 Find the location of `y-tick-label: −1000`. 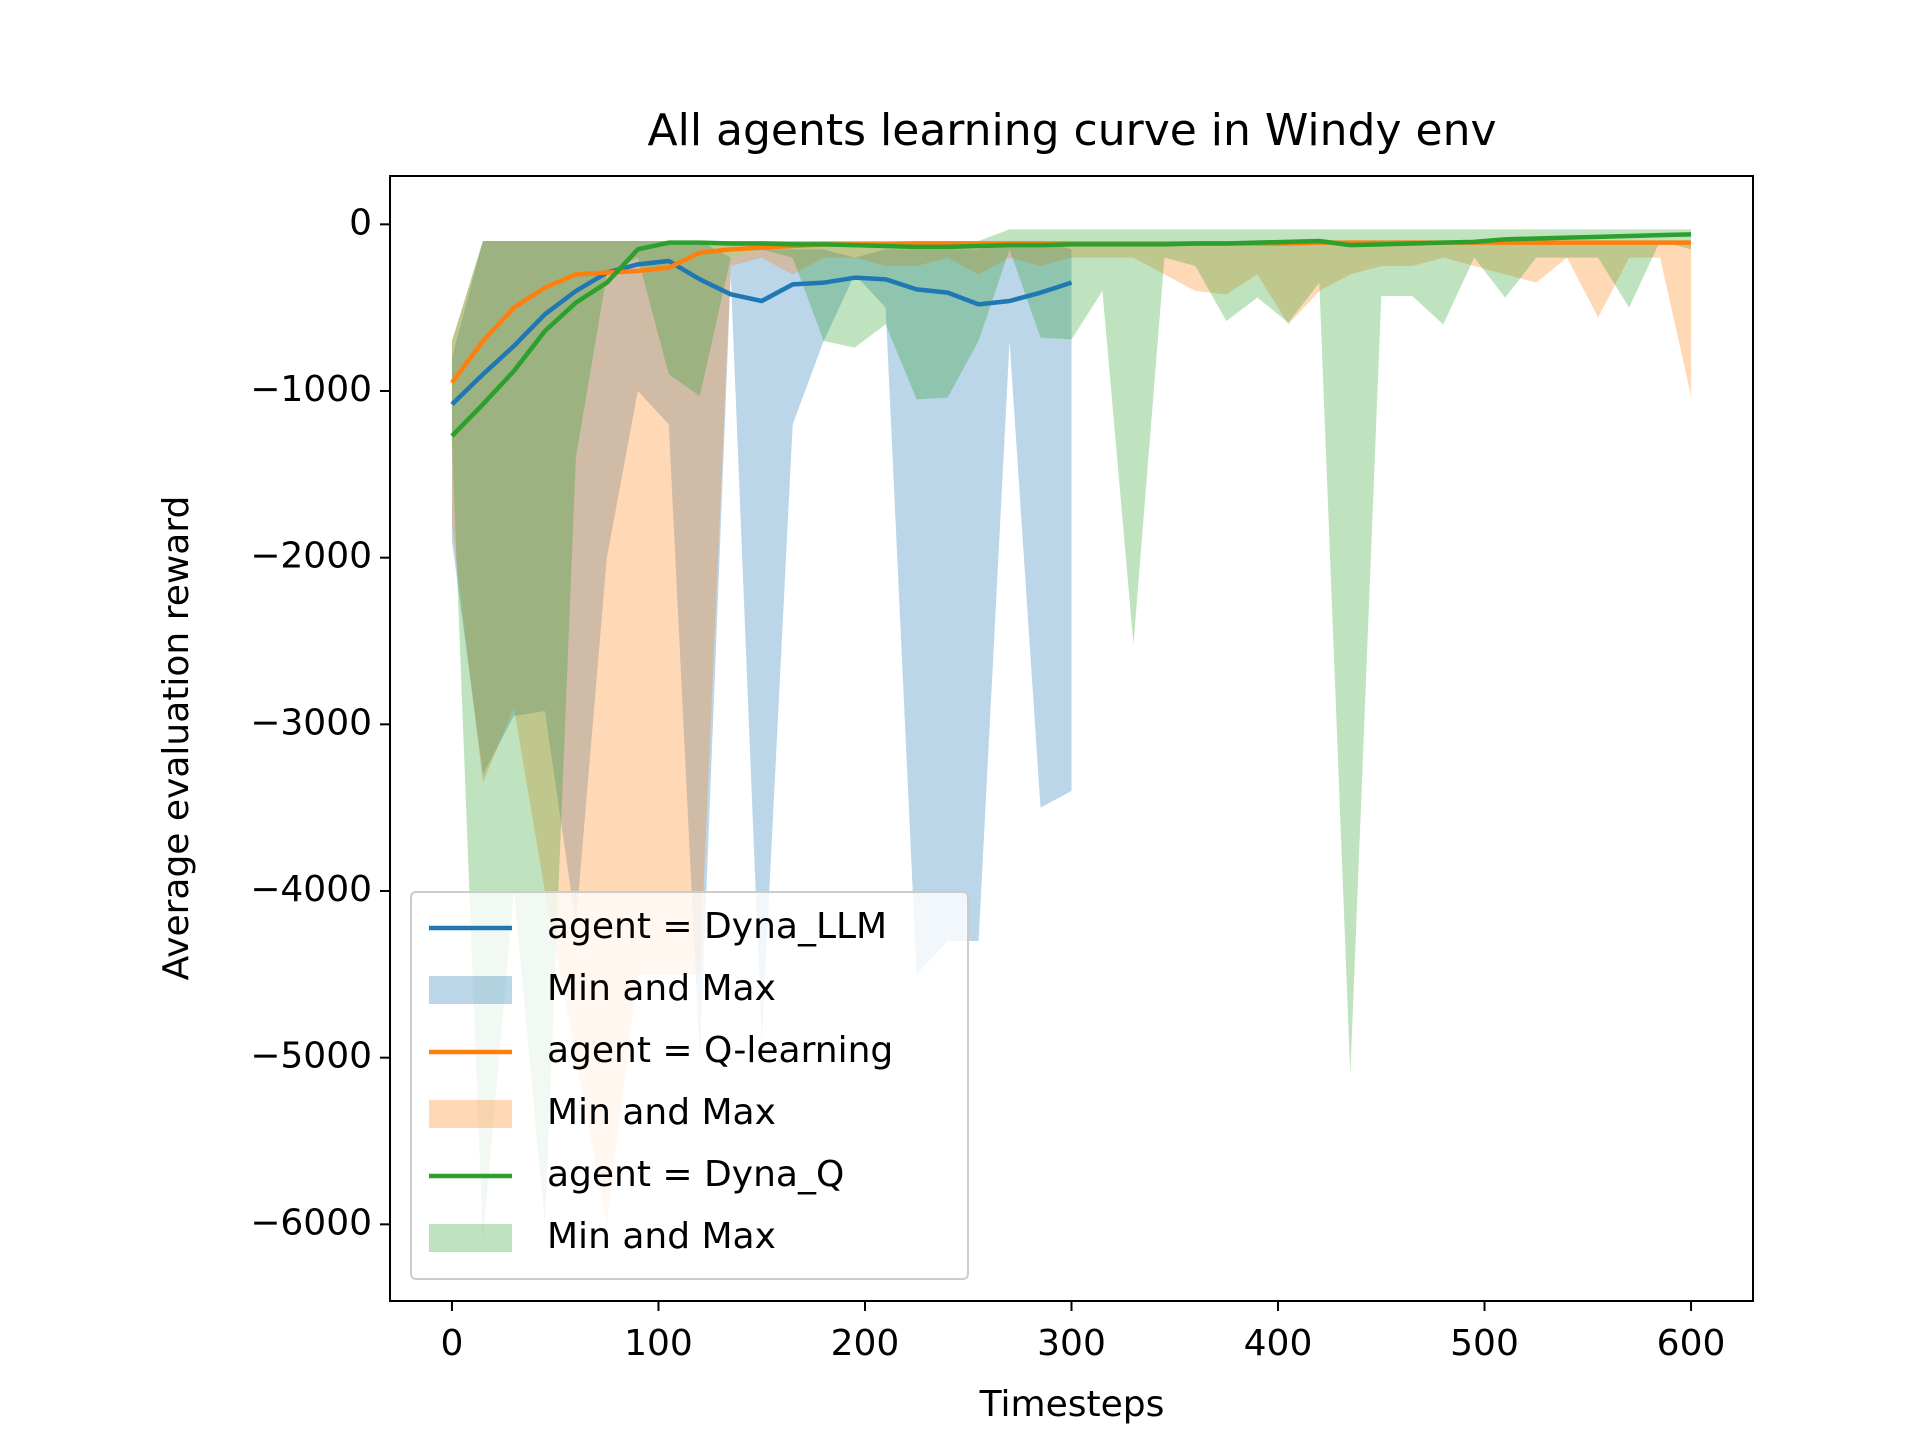

y-tick-label: −1000 is located at coordinates (311, 389).